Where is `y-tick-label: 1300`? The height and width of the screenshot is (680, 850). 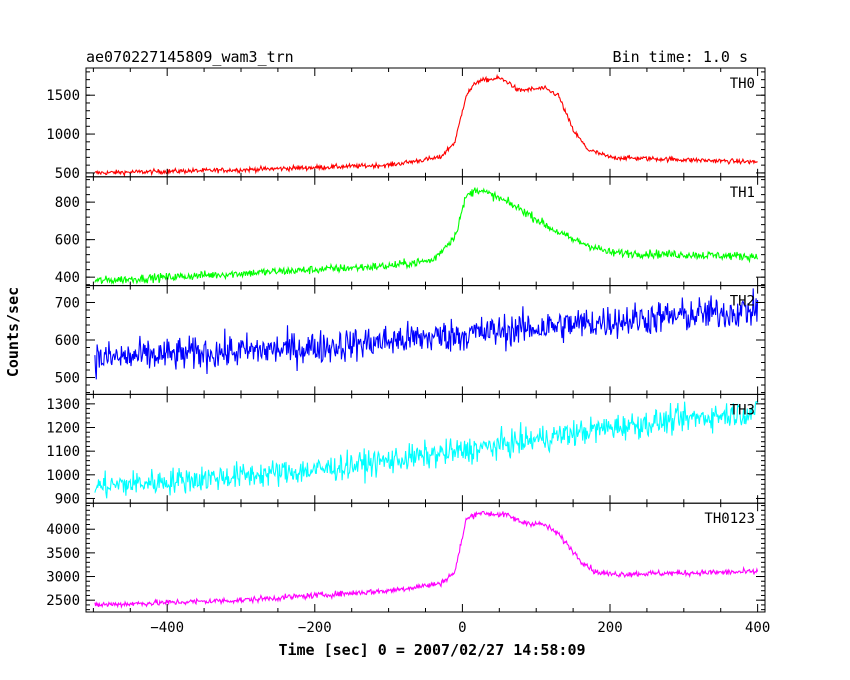 y-tick-label: 1300 is located at coordinates (63, 405).